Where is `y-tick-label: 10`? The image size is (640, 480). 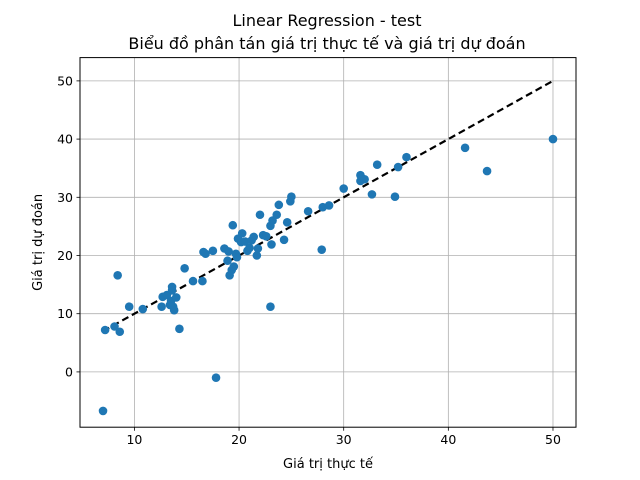 y-tick-label: 10 is located at coordinates (65, 313).